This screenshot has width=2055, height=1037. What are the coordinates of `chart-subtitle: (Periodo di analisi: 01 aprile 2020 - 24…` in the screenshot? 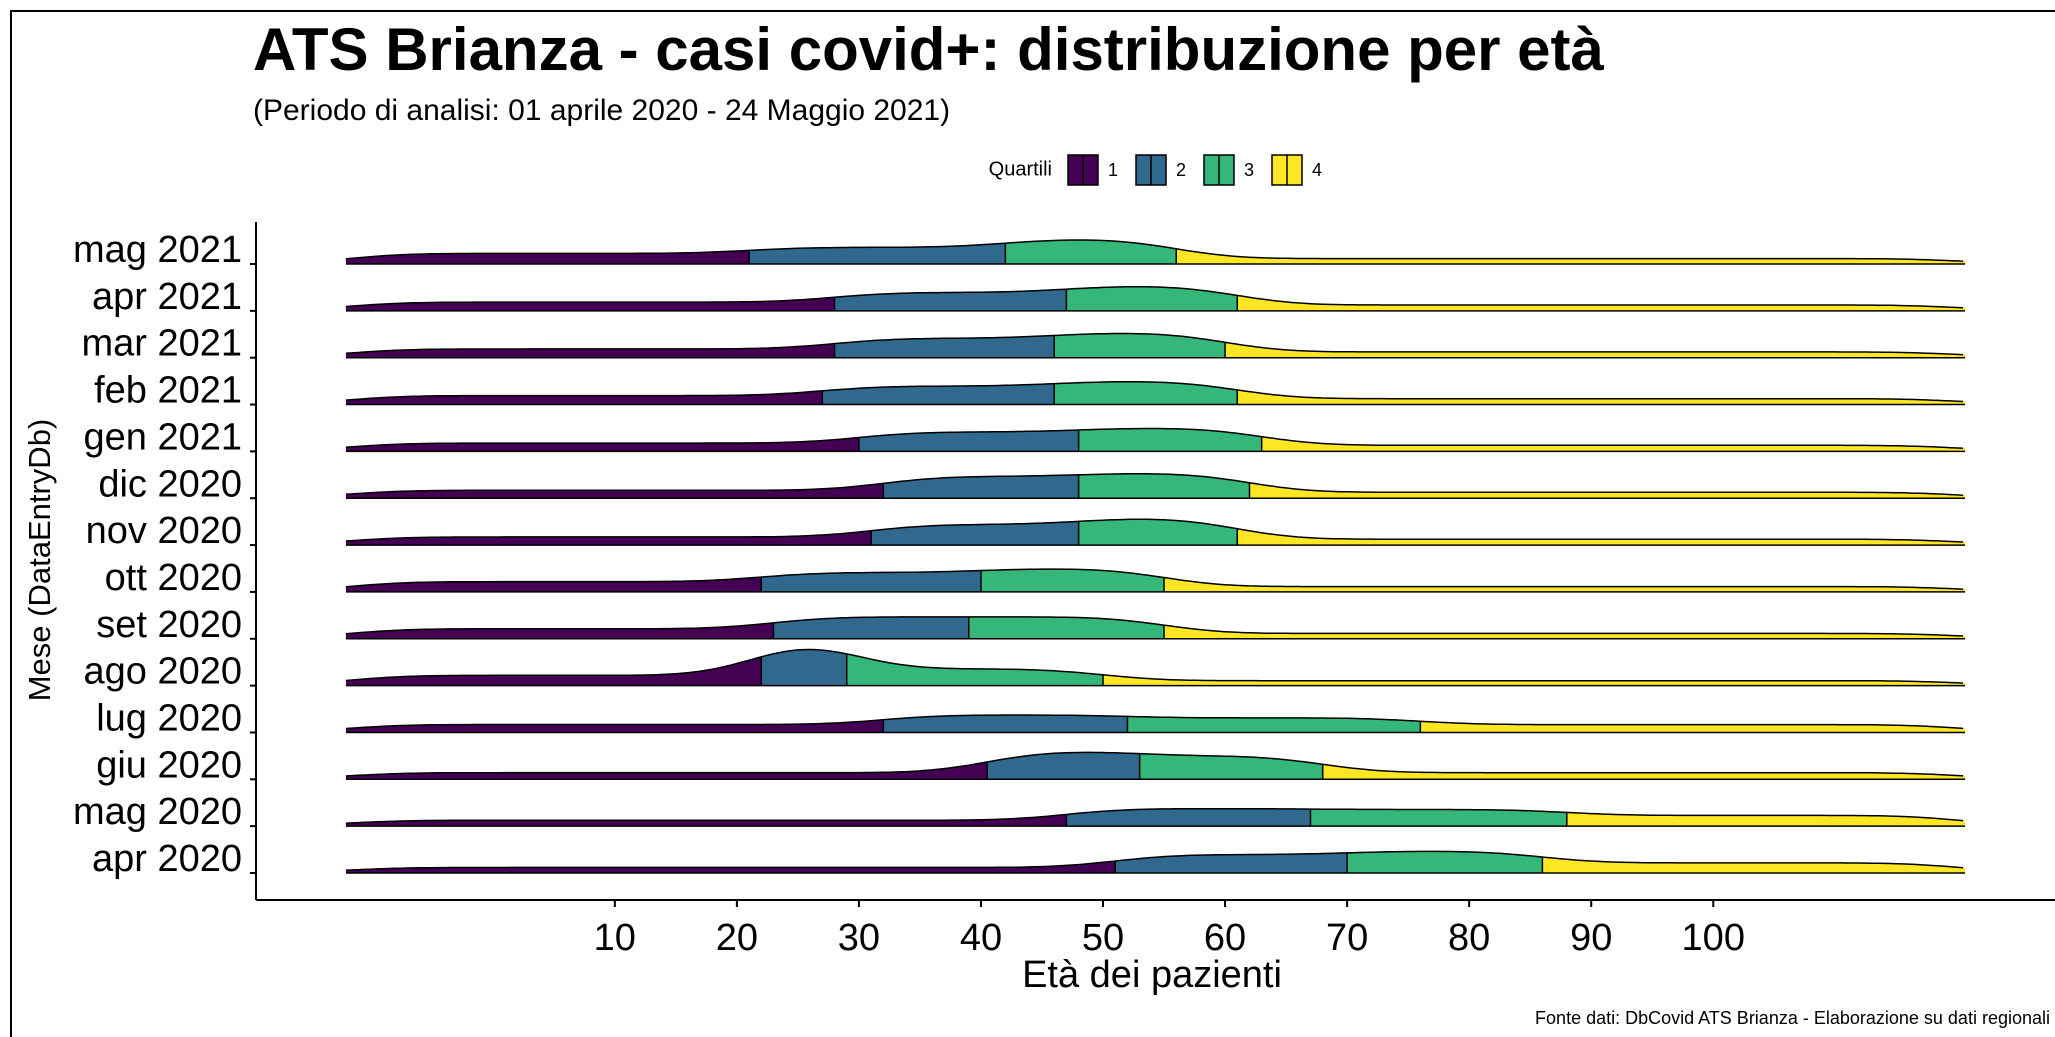 It's located at (601, 110).